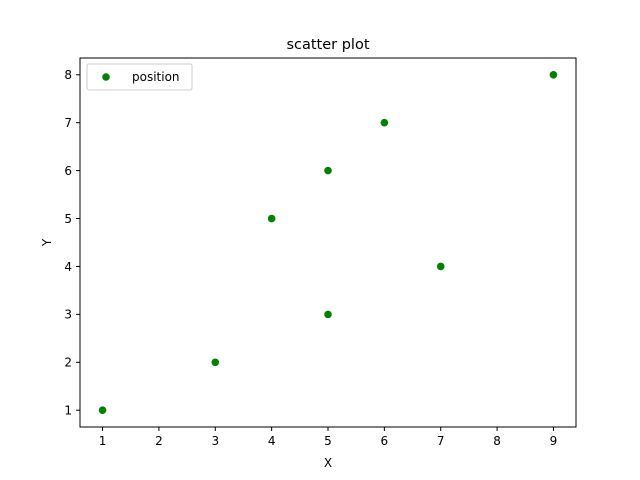  What do you see at coordinates (106, 77) in the screenshot?
I see `legend-marker-position` at bounding box center [106, 77].